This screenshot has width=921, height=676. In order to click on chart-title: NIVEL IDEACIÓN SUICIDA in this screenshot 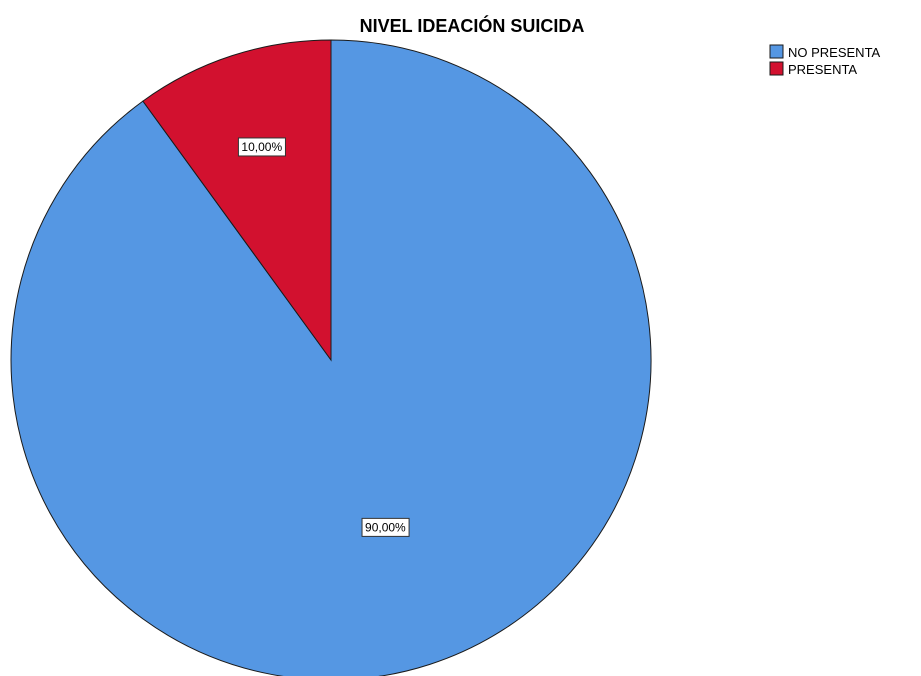, I will do `click(472, 25)`.